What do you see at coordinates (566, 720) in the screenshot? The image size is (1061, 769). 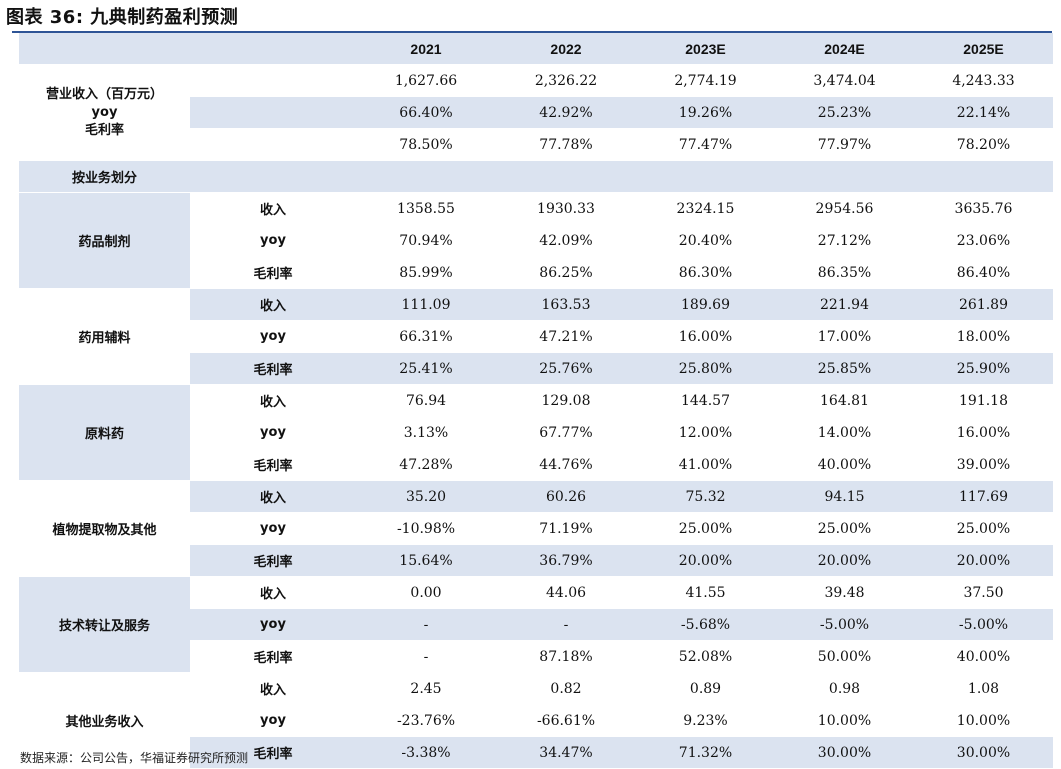 I see `value-cell: -66.61%` at bounding box center [566, 720].